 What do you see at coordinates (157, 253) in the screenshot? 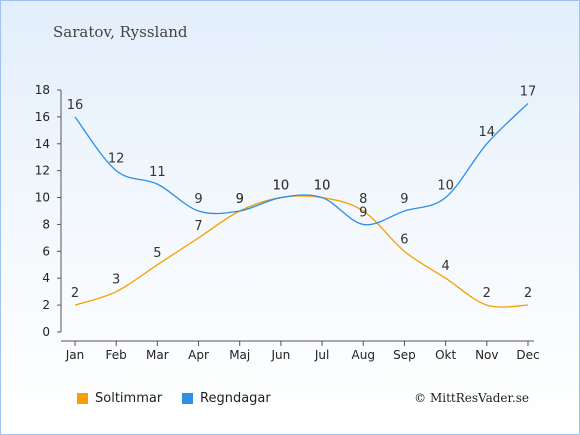
I see `data-label-soltimmar: 5` at bounding box center [157, 253].